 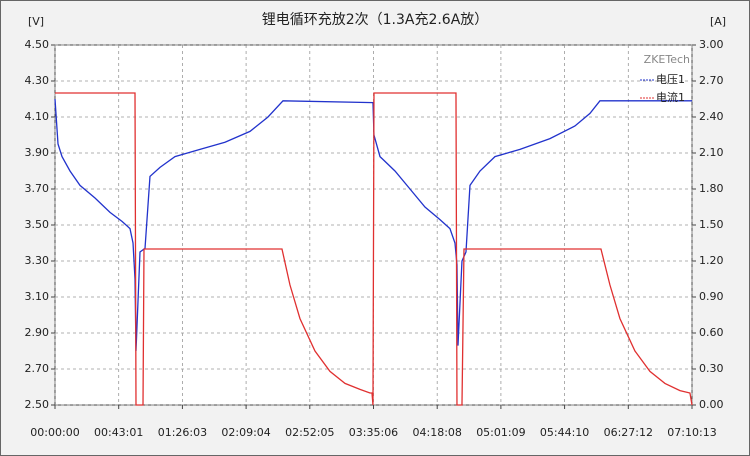 I want to click on y2-tick-label: 0.30, so click(x=711, y=368).